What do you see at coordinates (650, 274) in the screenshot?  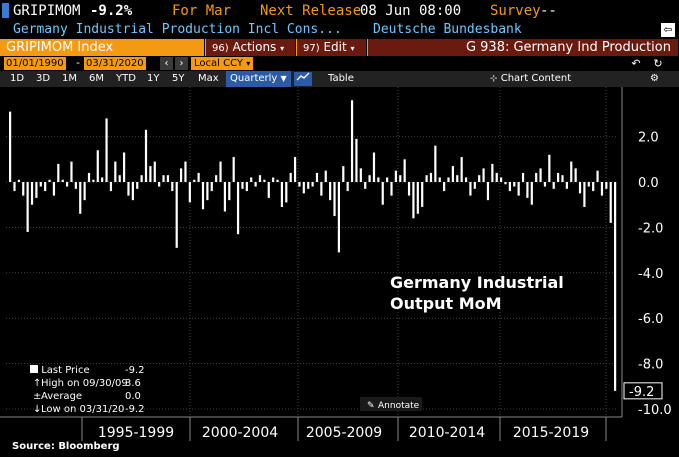 I see `y-tick-label: -4.0` at bounding box center [650, 274].